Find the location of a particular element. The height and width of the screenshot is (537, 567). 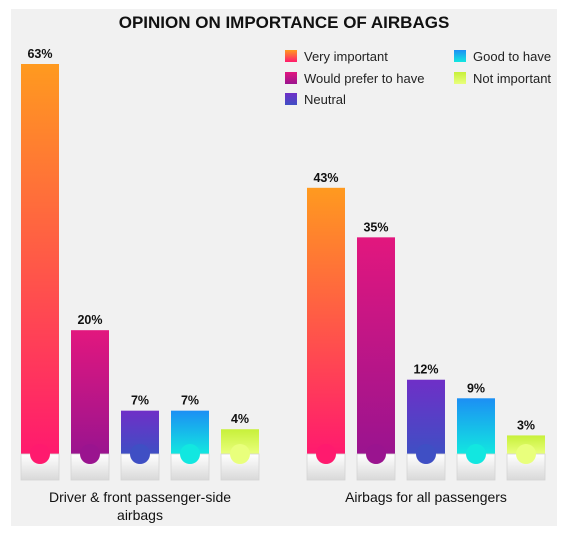

bar-2-neutral is located at coordinates (426, 416).